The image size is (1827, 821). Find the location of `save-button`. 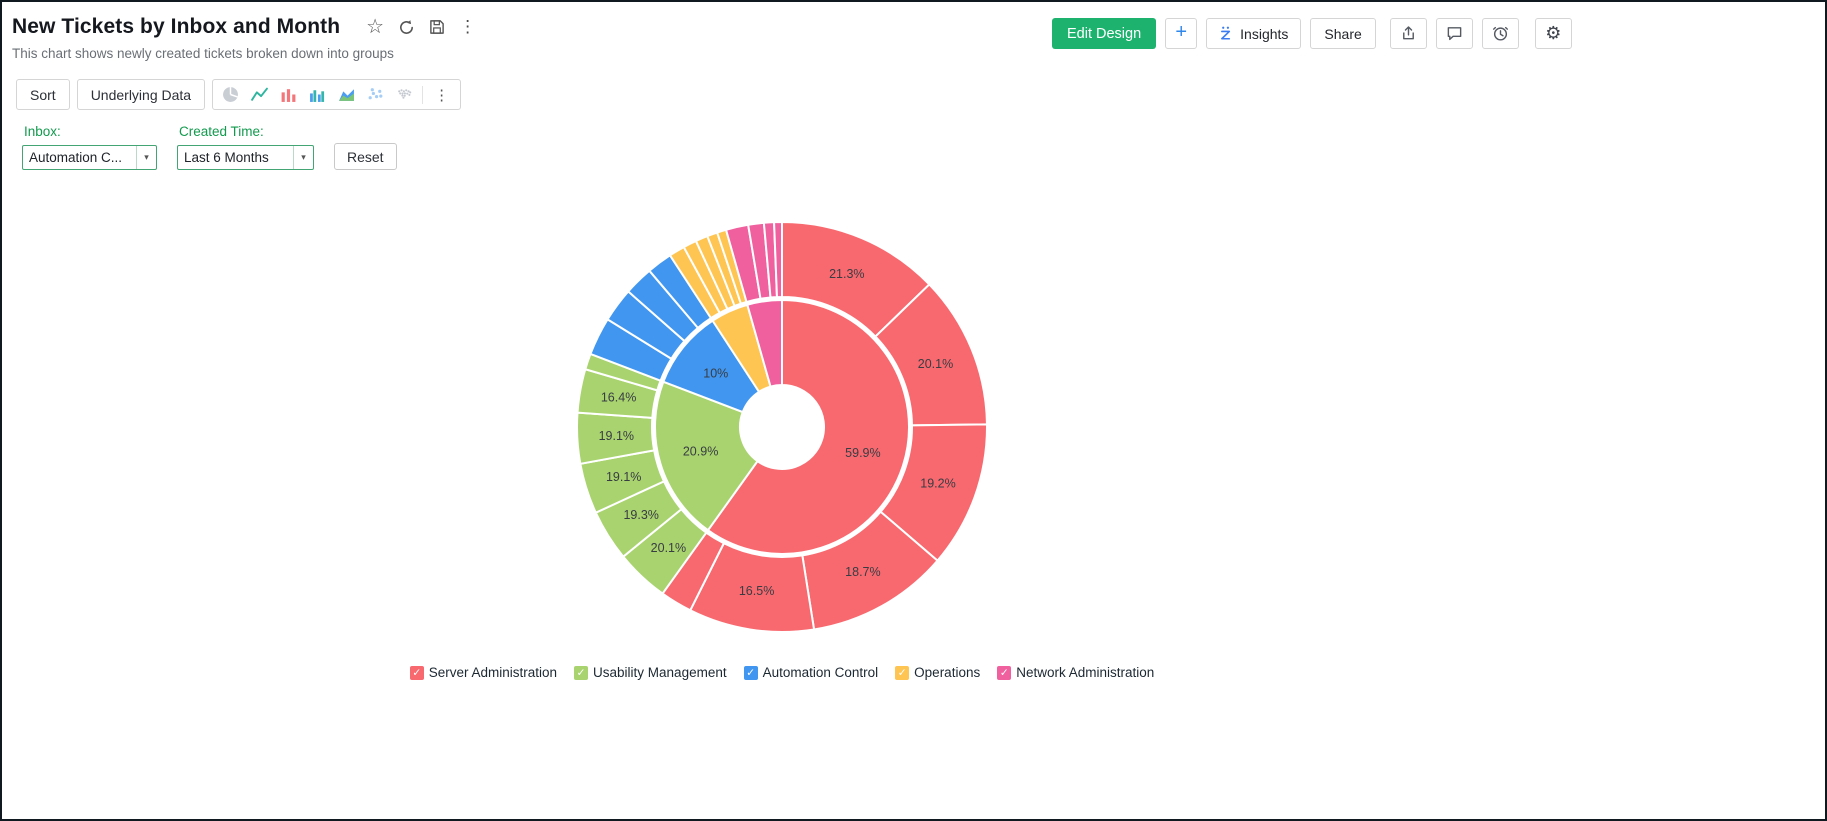

save-button is located at coordinates (437, 27).